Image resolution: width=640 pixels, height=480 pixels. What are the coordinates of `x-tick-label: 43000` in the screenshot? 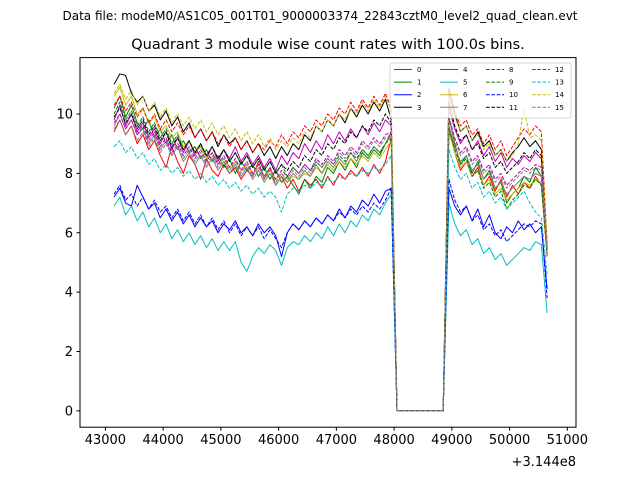 It's located at (105, 440).